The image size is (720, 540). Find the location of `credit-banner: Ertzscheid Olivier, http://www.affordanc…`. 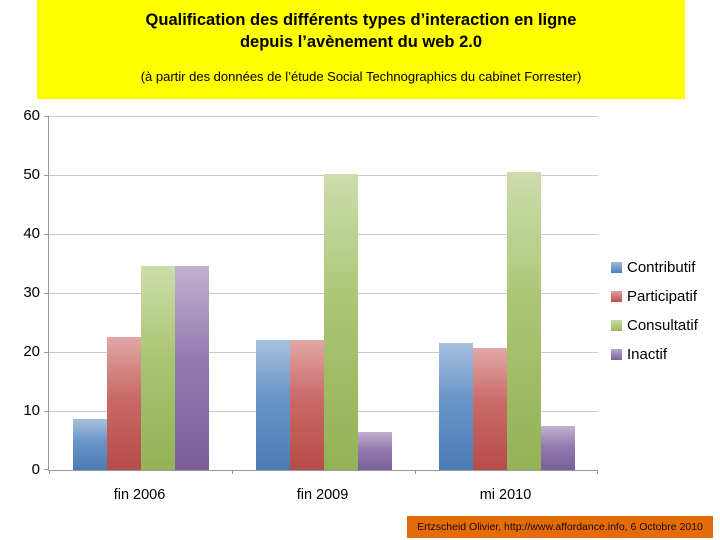

credit-banner: Ertzscheid Olivier, http://www.affordanc… is located at coordinates (560, 527).